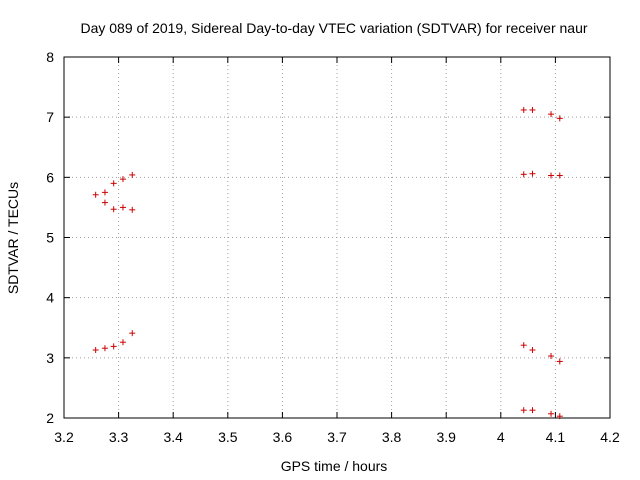 This screenshot has height=480, width=640. What do you see at coordinates (610, 437) in the screenshot?
I see `x-tick-label: 4.2` at bounding box center [610, 437].